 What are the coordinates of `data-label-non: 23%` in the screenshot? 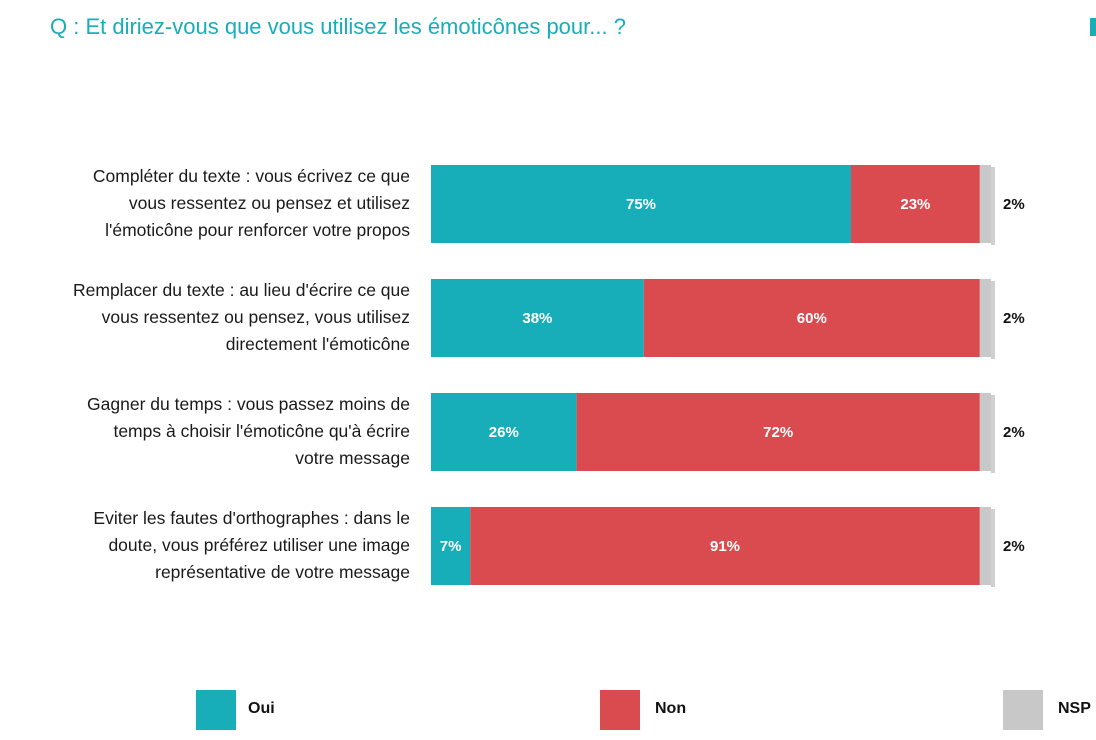 It's located at (915, 204).